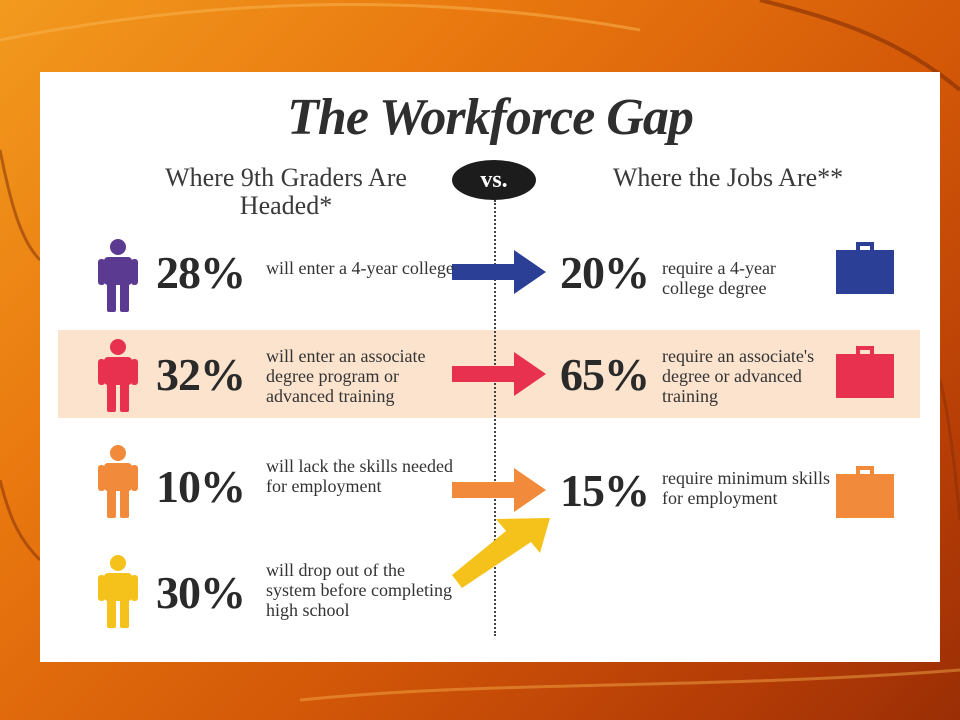  What do you see at coordinates (728, 177) in the screenshot?
I see `right-column-heading: Where the Jobs Are**` at bounding box center [728, 177].